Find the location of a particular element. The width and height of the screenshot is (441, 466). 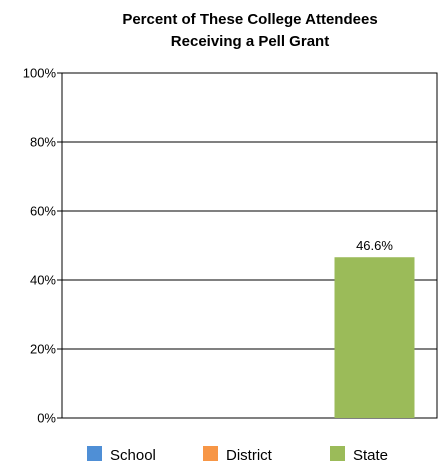

data-label-state: 46.6% is located at coordinates (374, 245).